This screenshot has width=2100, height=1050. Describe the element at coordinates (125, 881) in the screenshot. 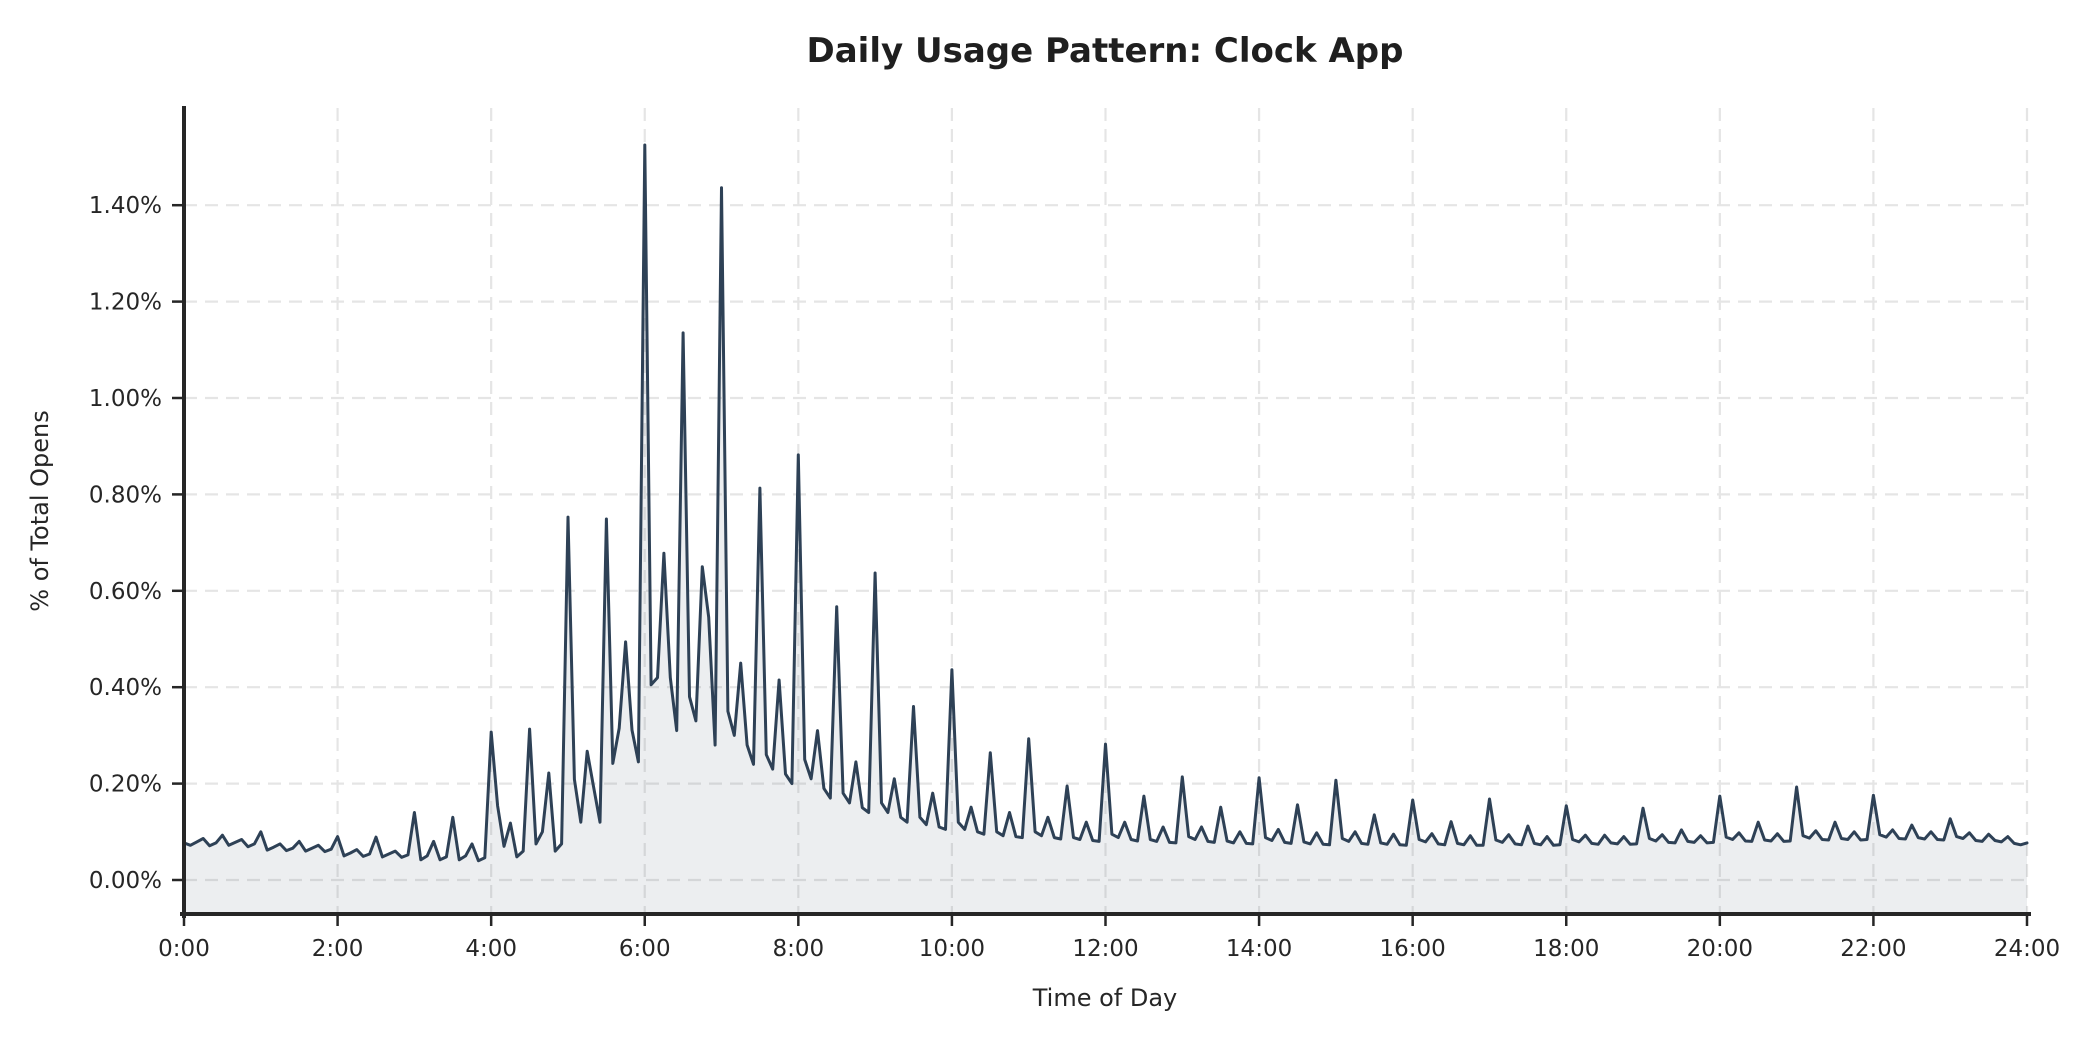

I see `y-tick-label: 0.00%` at that location.